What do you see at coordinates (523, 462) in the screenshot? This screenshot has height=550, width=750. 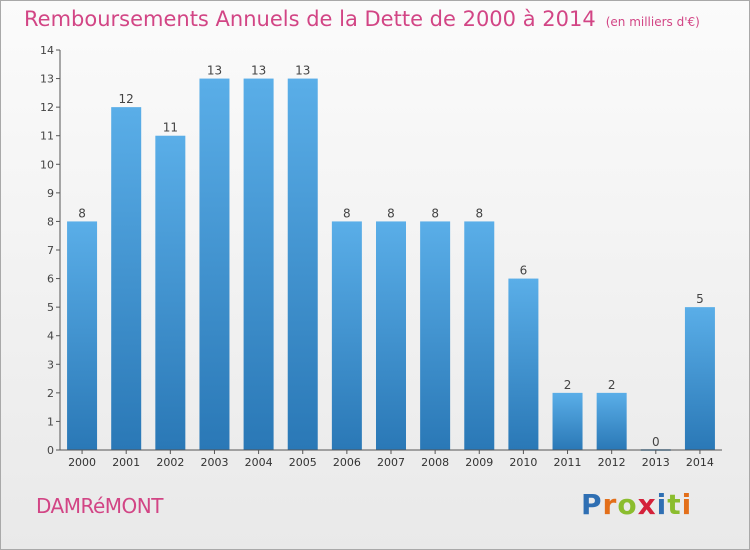 I see `x-tick-label-2010: 2010` at bounding box center [523, 462].